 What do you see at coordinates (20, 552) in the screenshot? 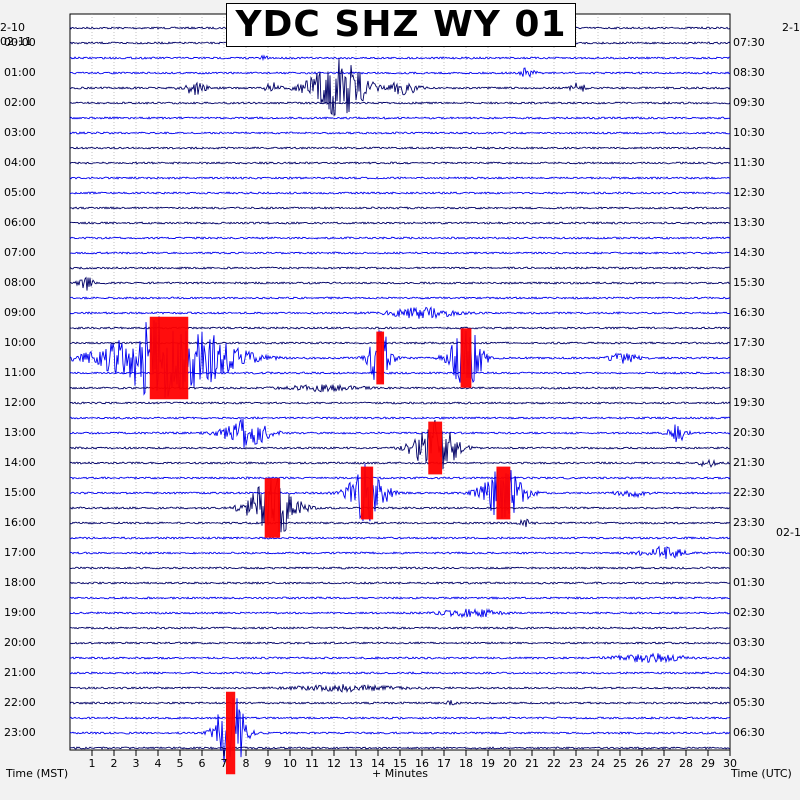
I see `time-label-mst-17: 17:00` at bounding box center [20, 552].